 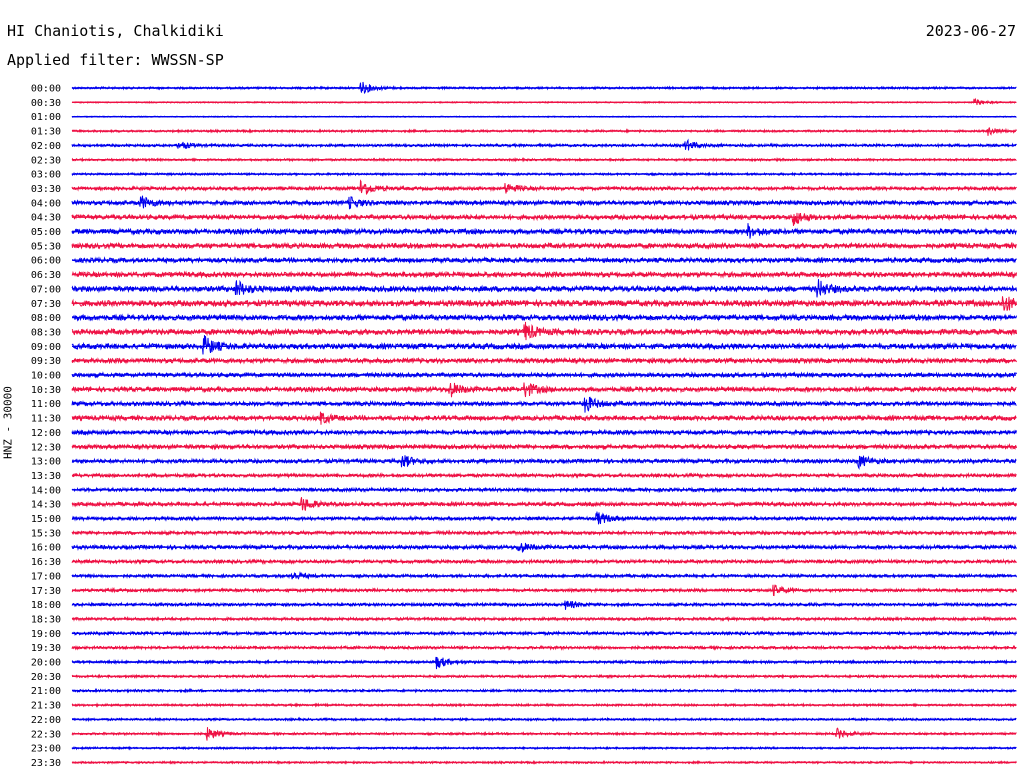 What do you see at coordinates (46, 218) in the screenshot?
I see `row-time-label: 04:30` at bounding box center [46, 218].